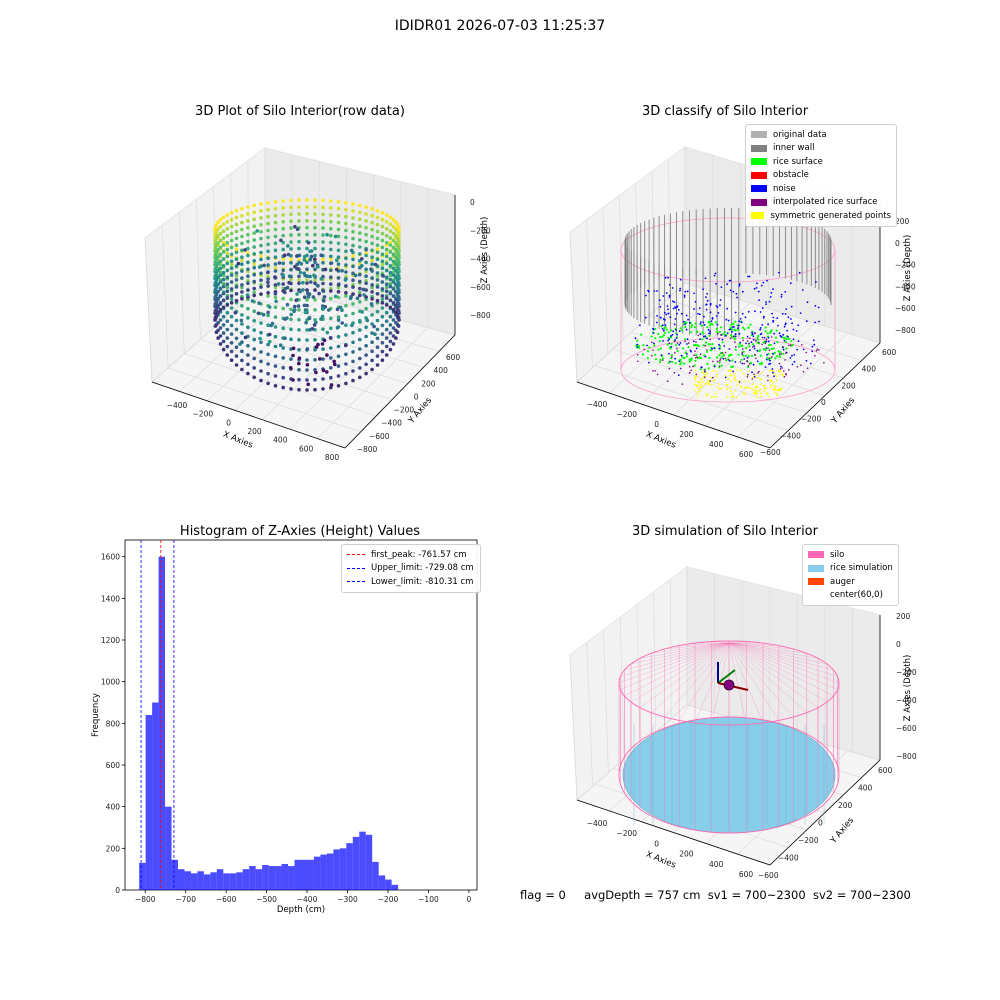 The width and height of the screenshot is (1000, 1000). I want to click on avg-depth-text: avgDepth = 757 cm, so click(642, 895).